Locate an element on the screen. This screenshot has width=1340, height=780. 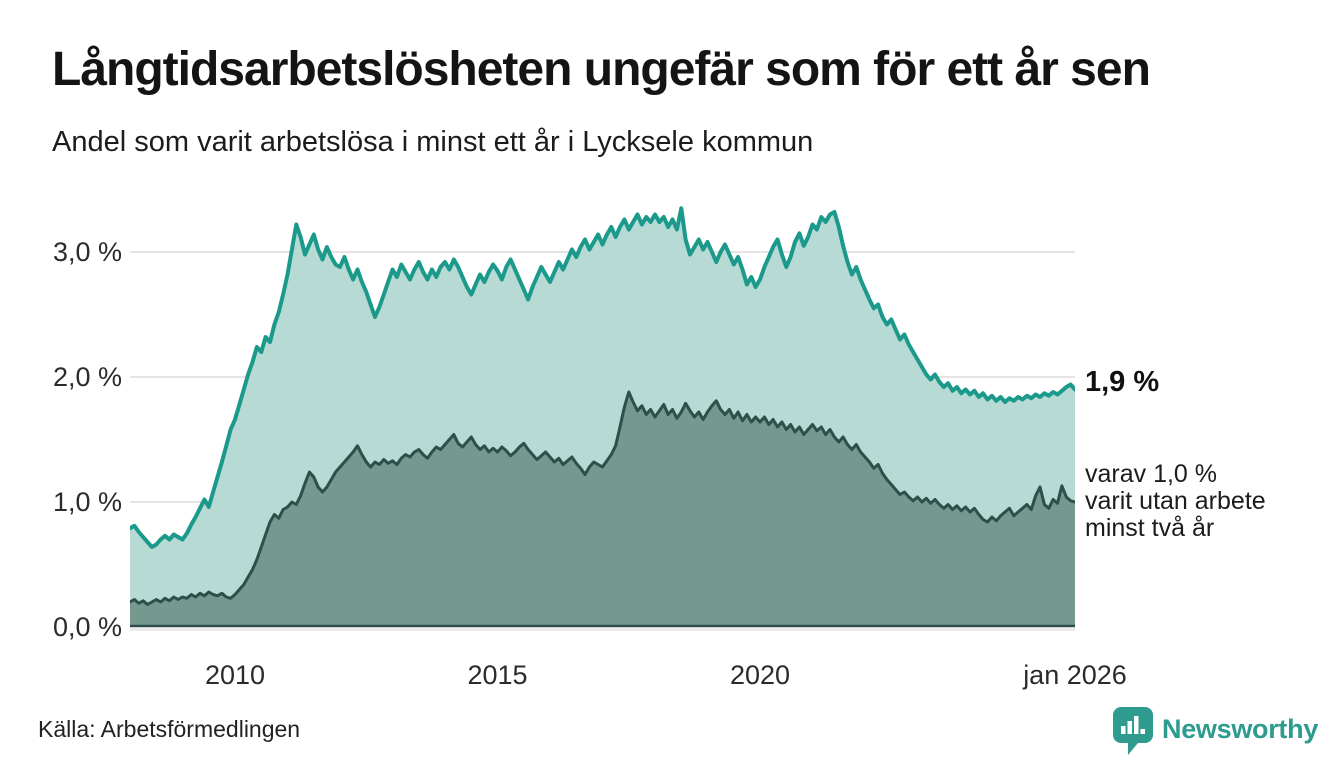
y-tick-label: 3,0 % is located at coordinates (87, 252).